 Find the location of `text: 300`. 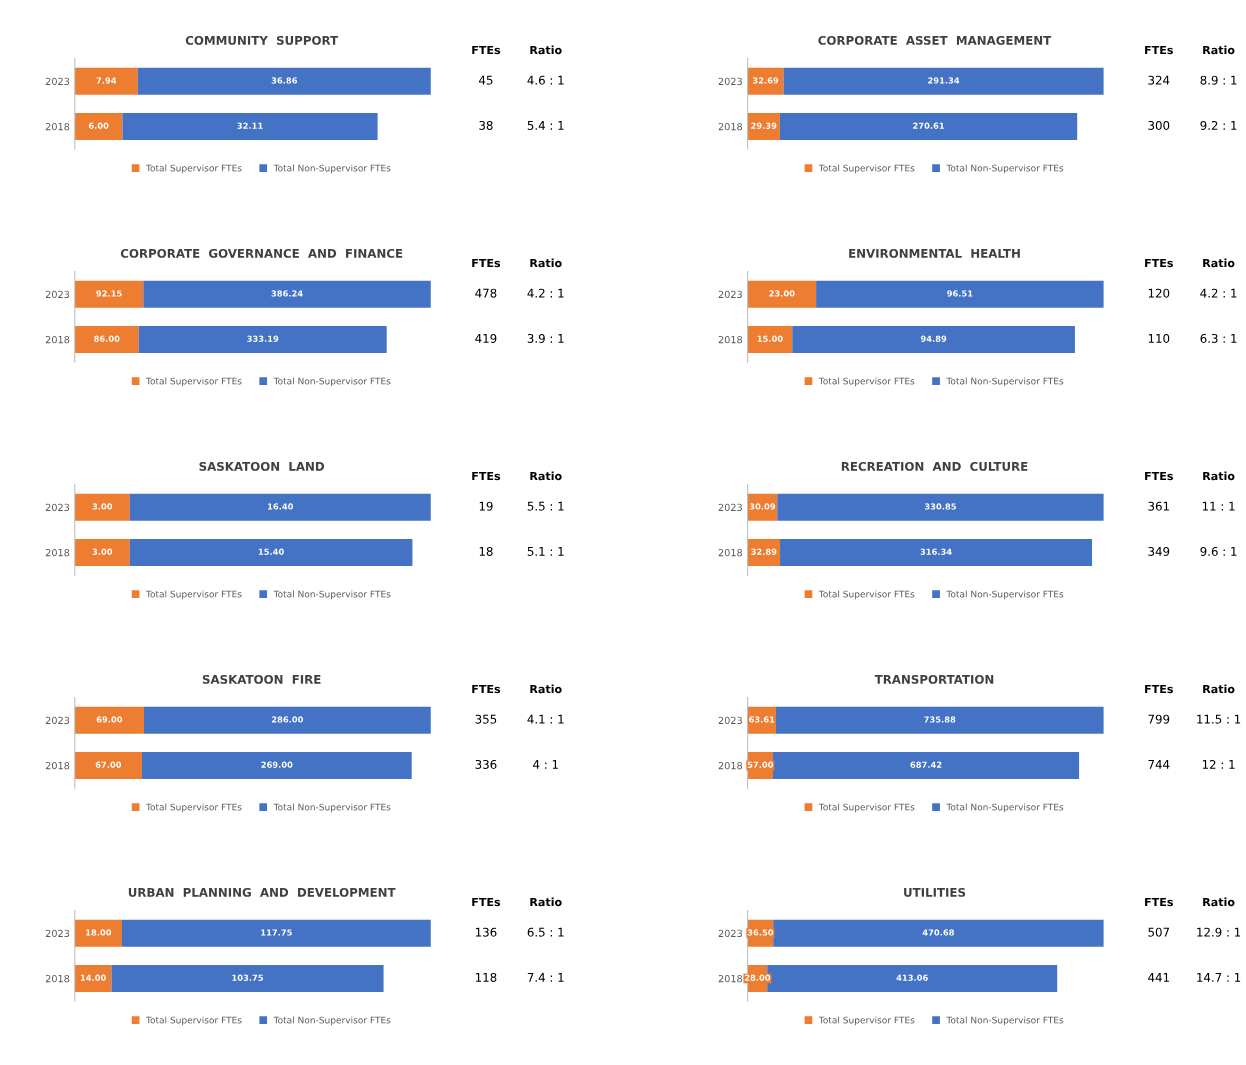

text: 300 is located at coordinates (1159, 125).